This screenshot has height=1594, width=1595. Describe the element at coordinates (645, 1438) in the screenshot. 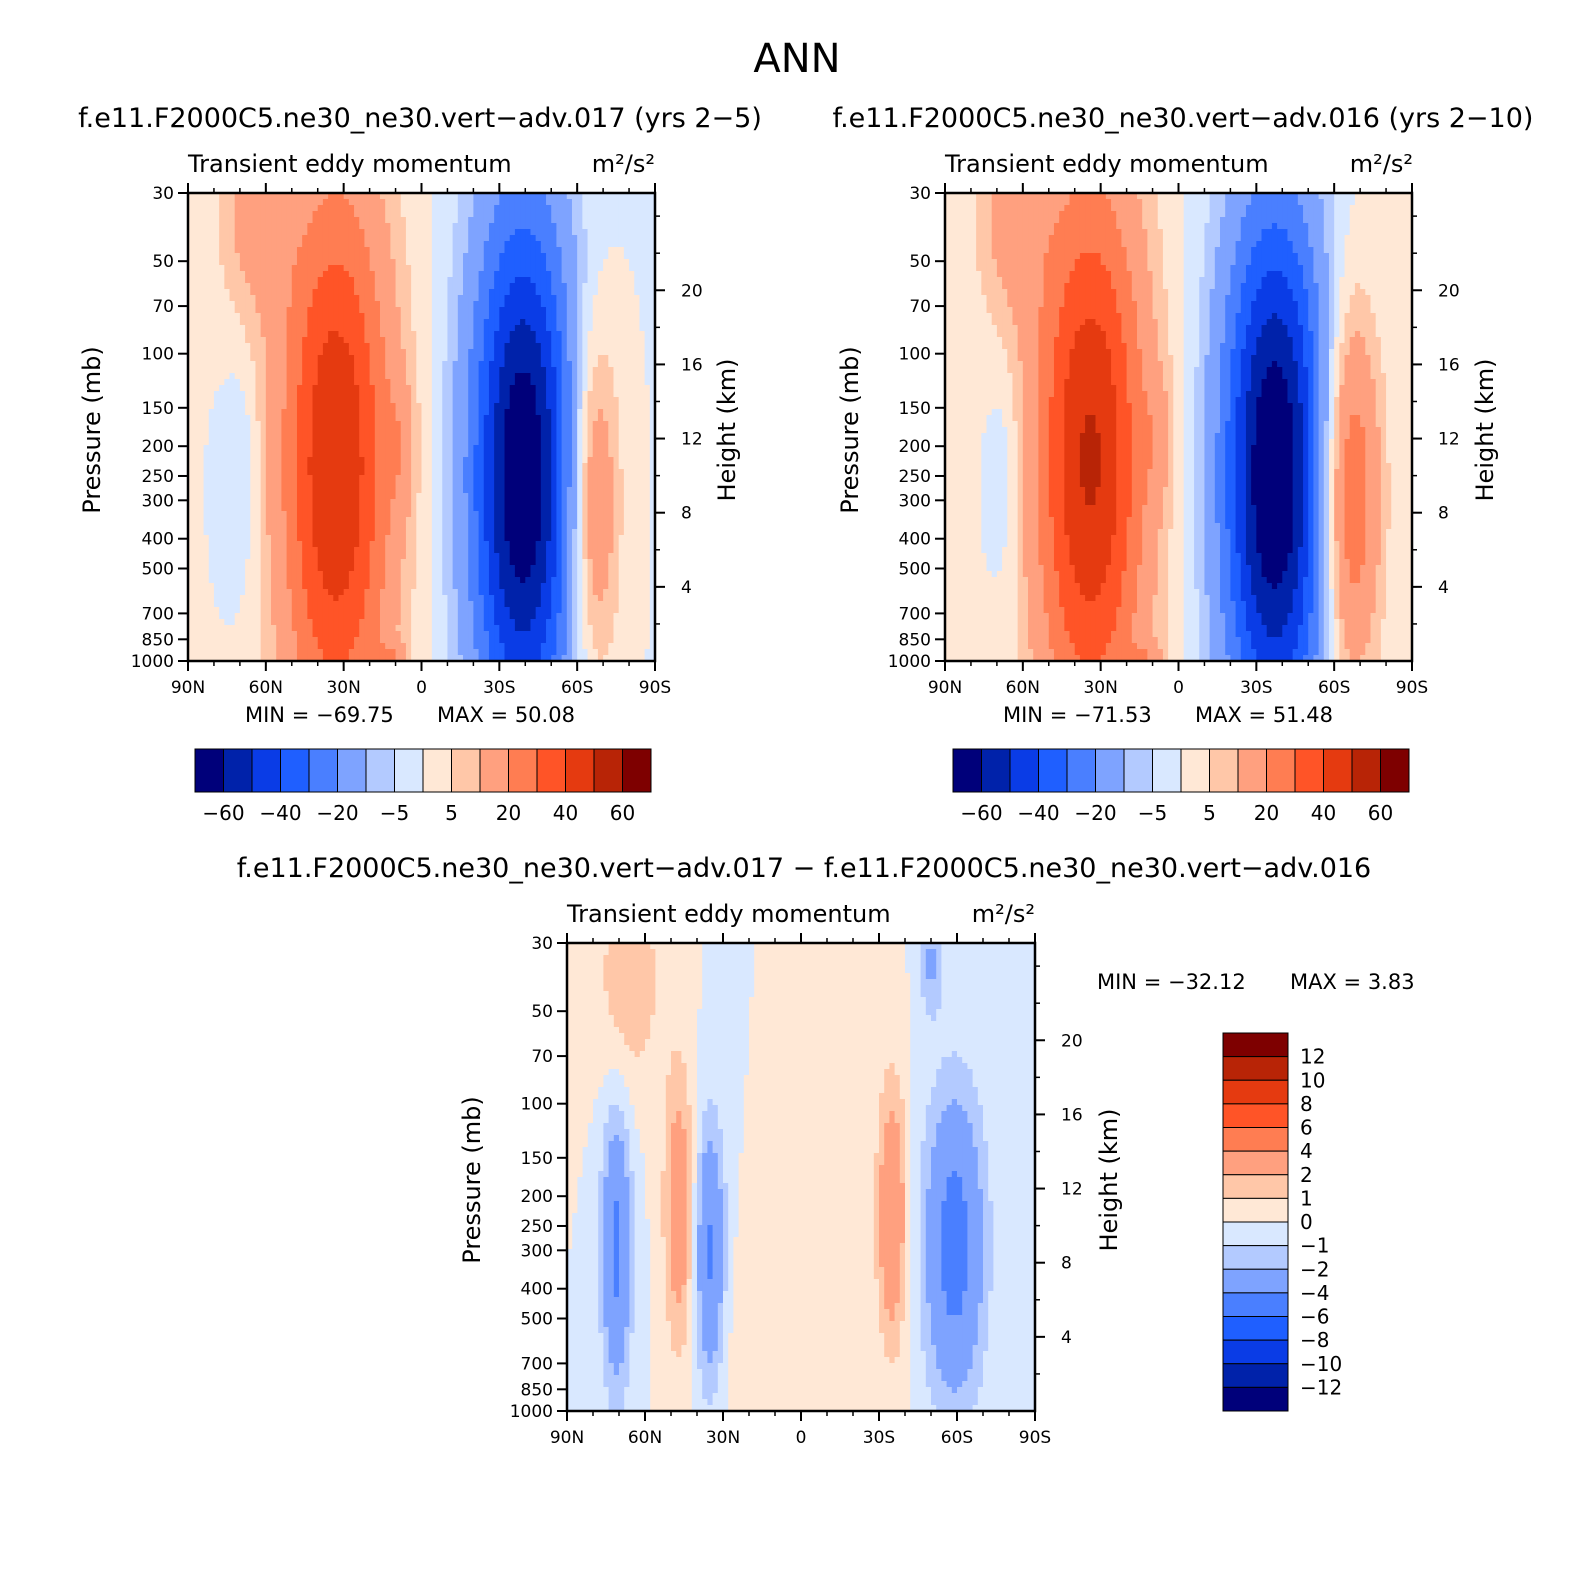

I see `panel-3-x-tick-label: 60N` at that location.